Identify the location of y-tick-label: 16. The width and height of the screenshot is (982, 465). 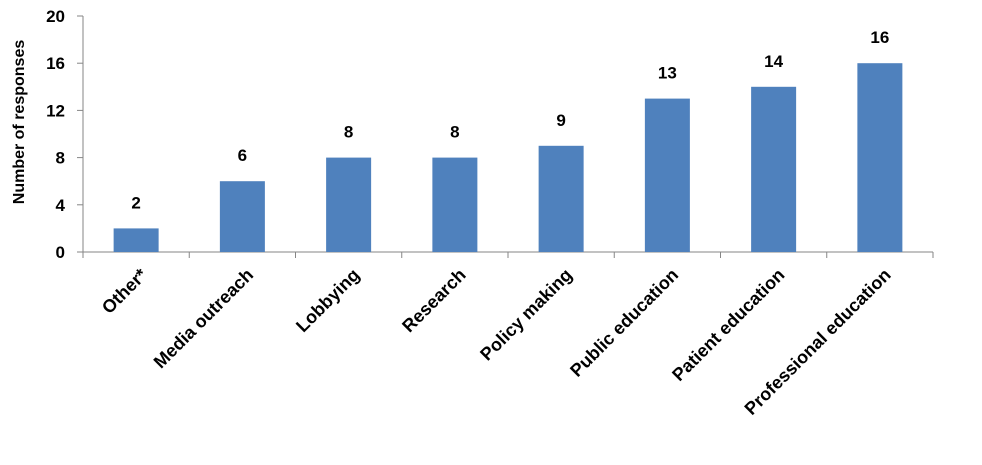
(55, 63).